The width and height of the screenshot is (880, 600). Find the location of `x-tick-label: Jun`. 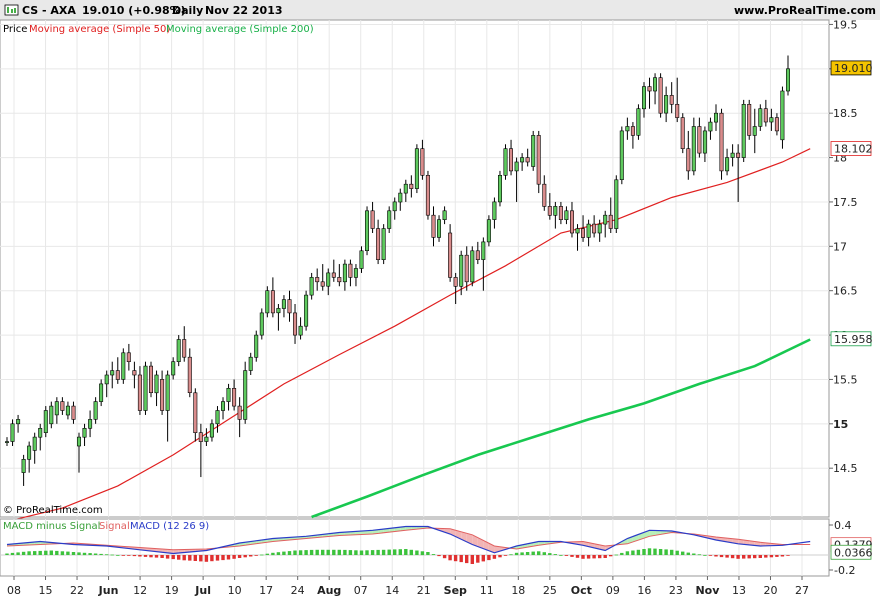

x-tick-label: Jun is located at coordinates (108, 590).